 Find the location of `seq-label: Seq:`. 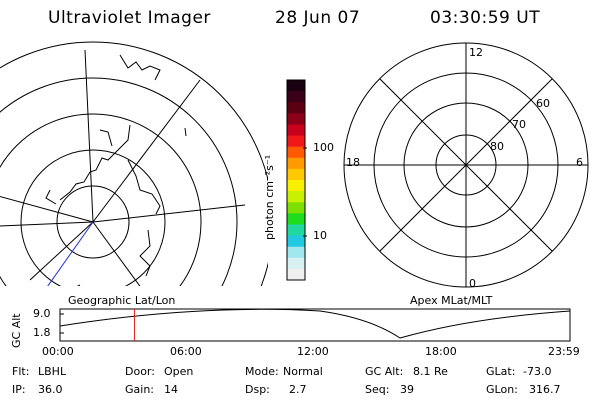

seq-label: Seq: is located at coordinates (377, 389).